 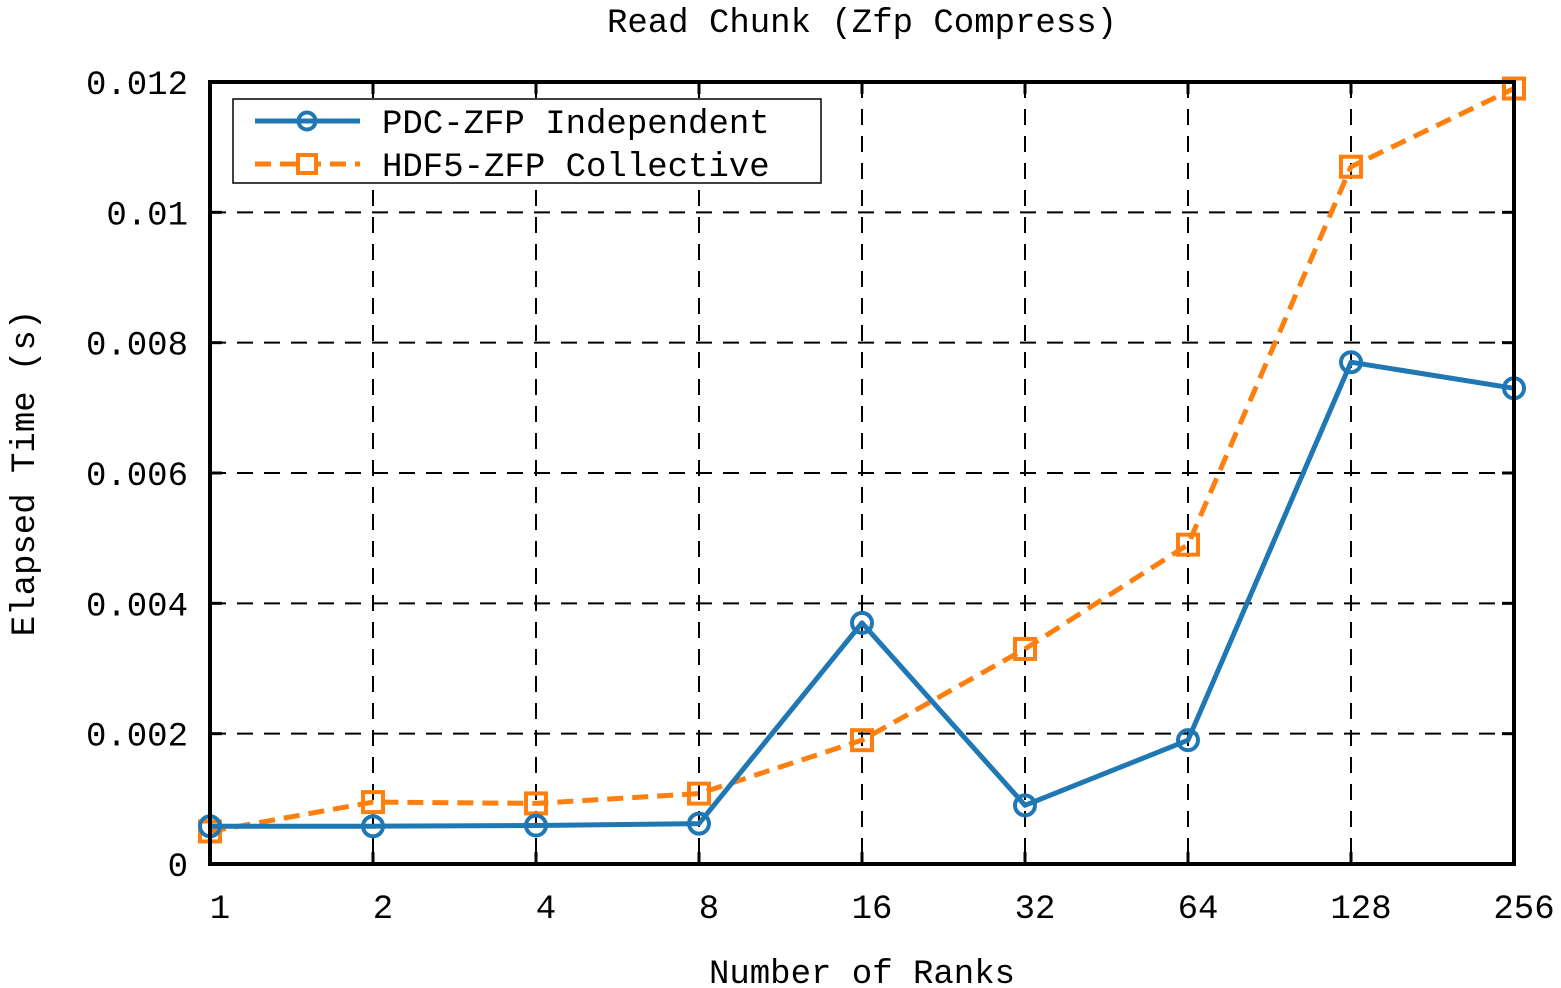 I want to click on x-tick-label: 32, so click(x=1035, y=910).